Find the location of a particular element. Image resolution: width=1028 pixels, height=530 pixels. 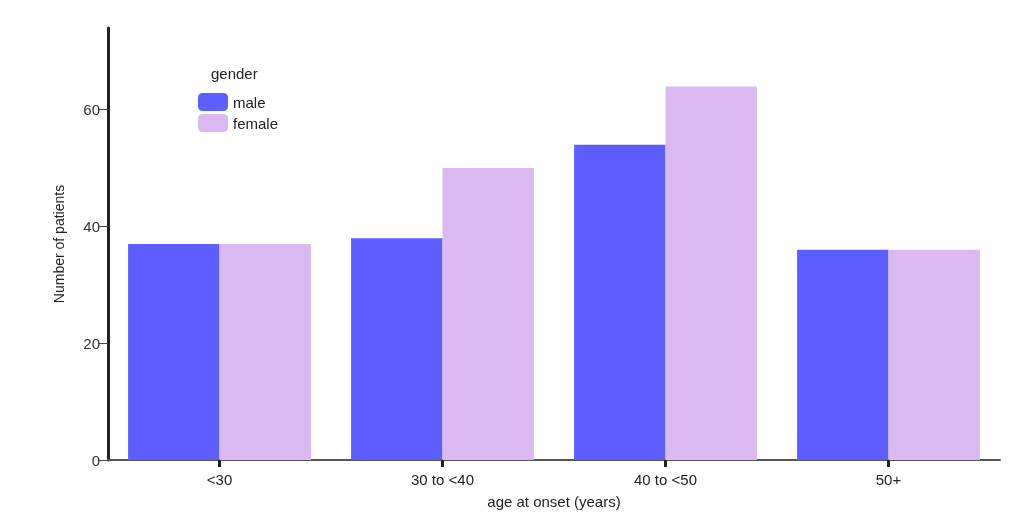

y-tick-label: 40 is located at coordinates (91, 226).